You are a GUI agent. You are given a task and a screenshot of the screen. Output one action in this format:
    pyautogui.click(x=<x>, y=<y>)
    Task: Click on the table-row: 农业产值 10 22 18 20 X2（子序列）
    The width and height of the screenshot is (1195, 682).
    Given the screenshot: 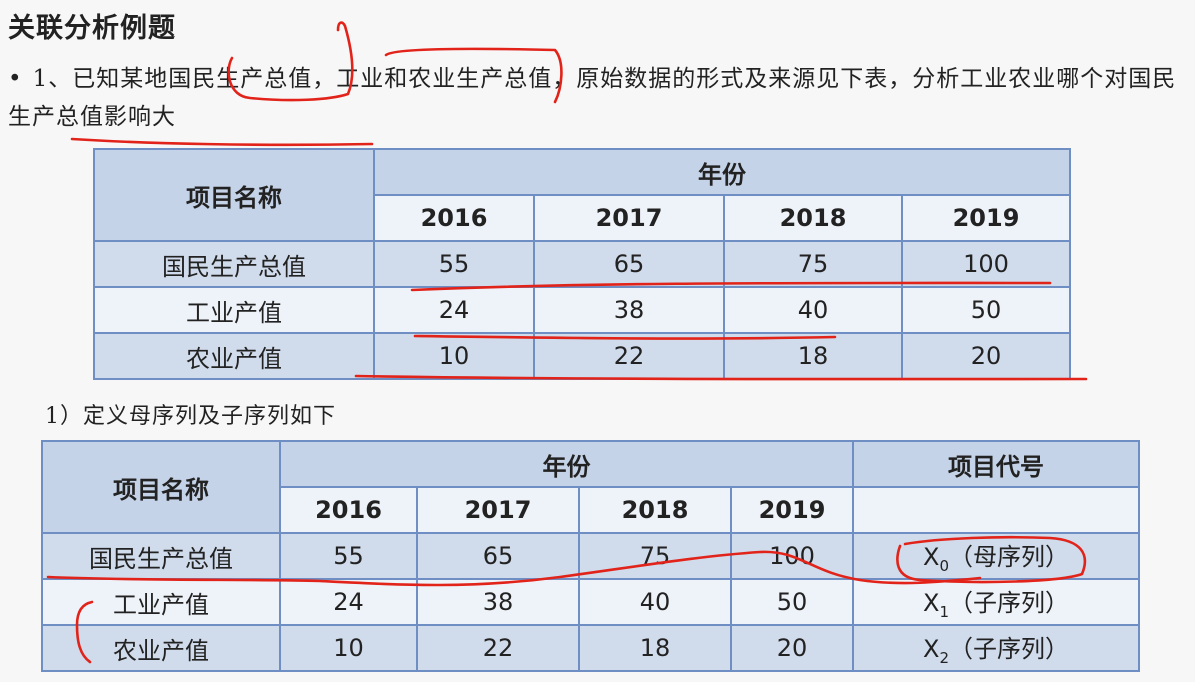 What is the action you would take?
    pyautogui.click(x=590, y=648)
    